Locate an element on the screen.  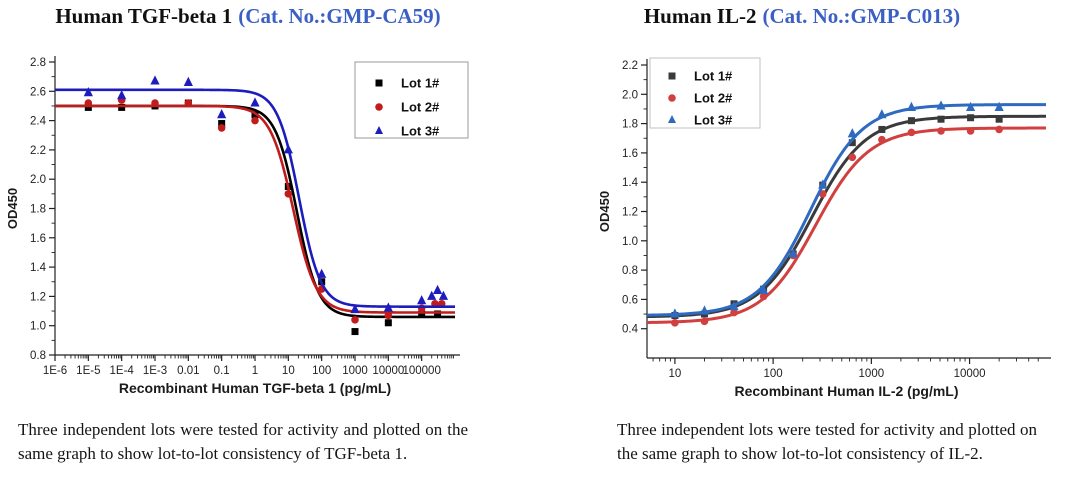
catalog-number: (Cat. No.:GMP-CA59) is located at coordinates (339, 16).